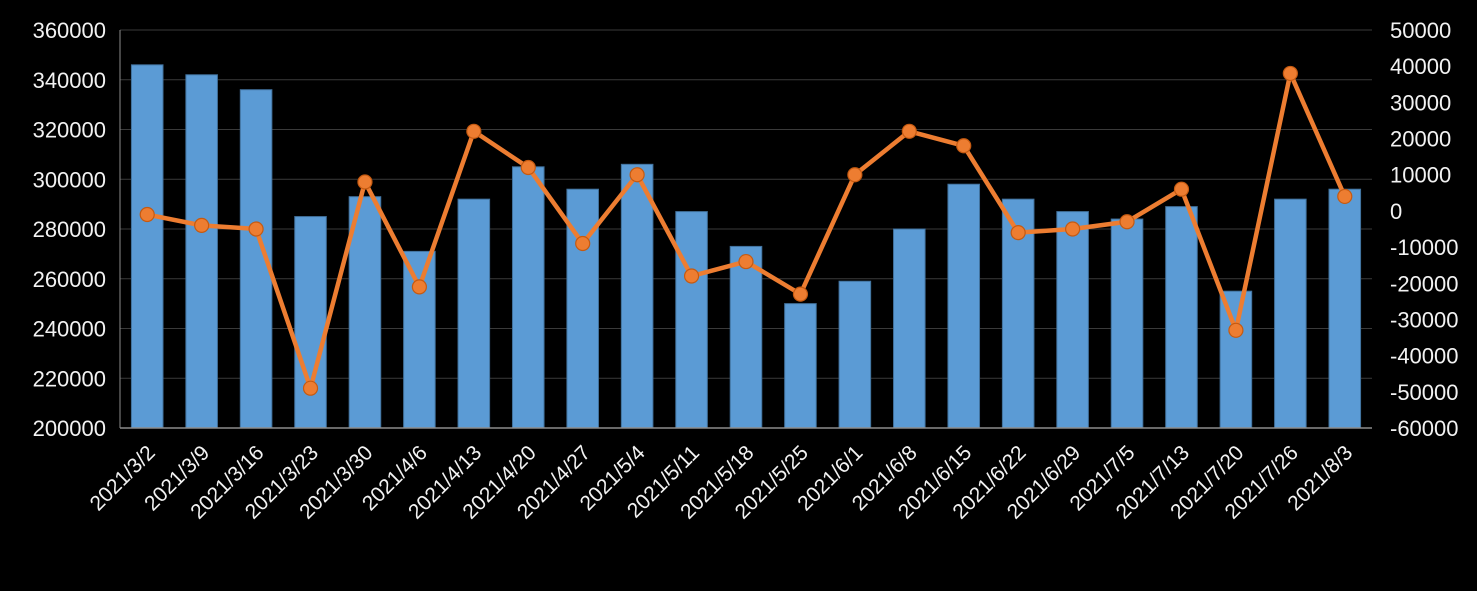  What do you see at coordinates (1424, 319) in the screenshot?
I see `right-axis-tick-label: -30000` at bounding box center [1424, 319].